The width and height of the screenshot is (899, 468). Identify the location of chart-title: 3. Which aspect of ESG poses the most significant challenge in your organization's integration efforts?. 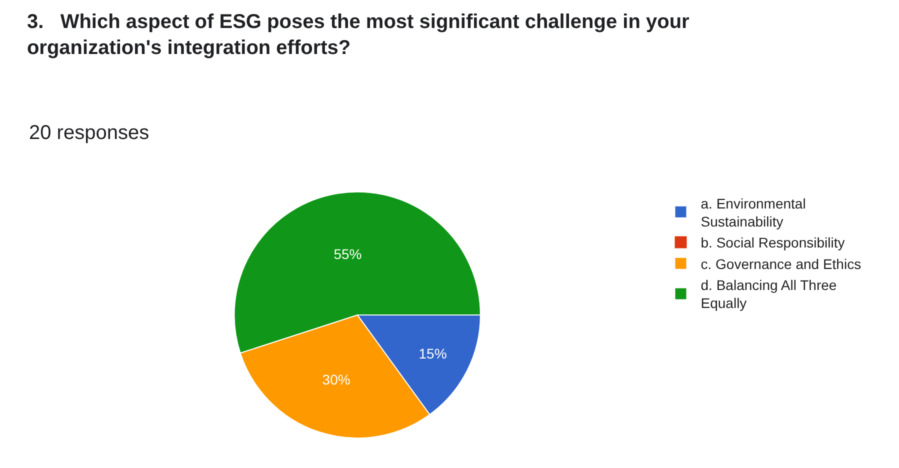
(358, 35).